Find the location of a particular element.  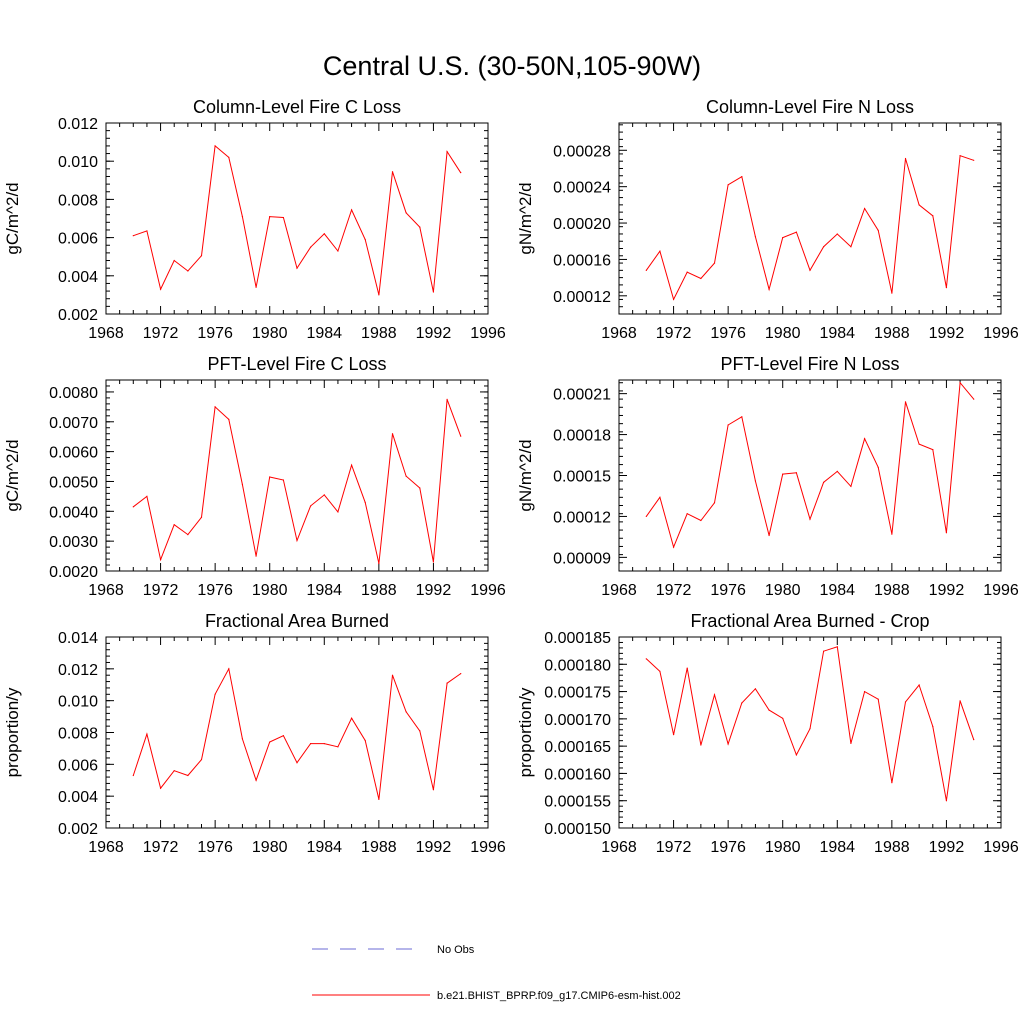

figure-title: Central U.S. (30-50N,105-90W) is located at coordinates (512, 66).